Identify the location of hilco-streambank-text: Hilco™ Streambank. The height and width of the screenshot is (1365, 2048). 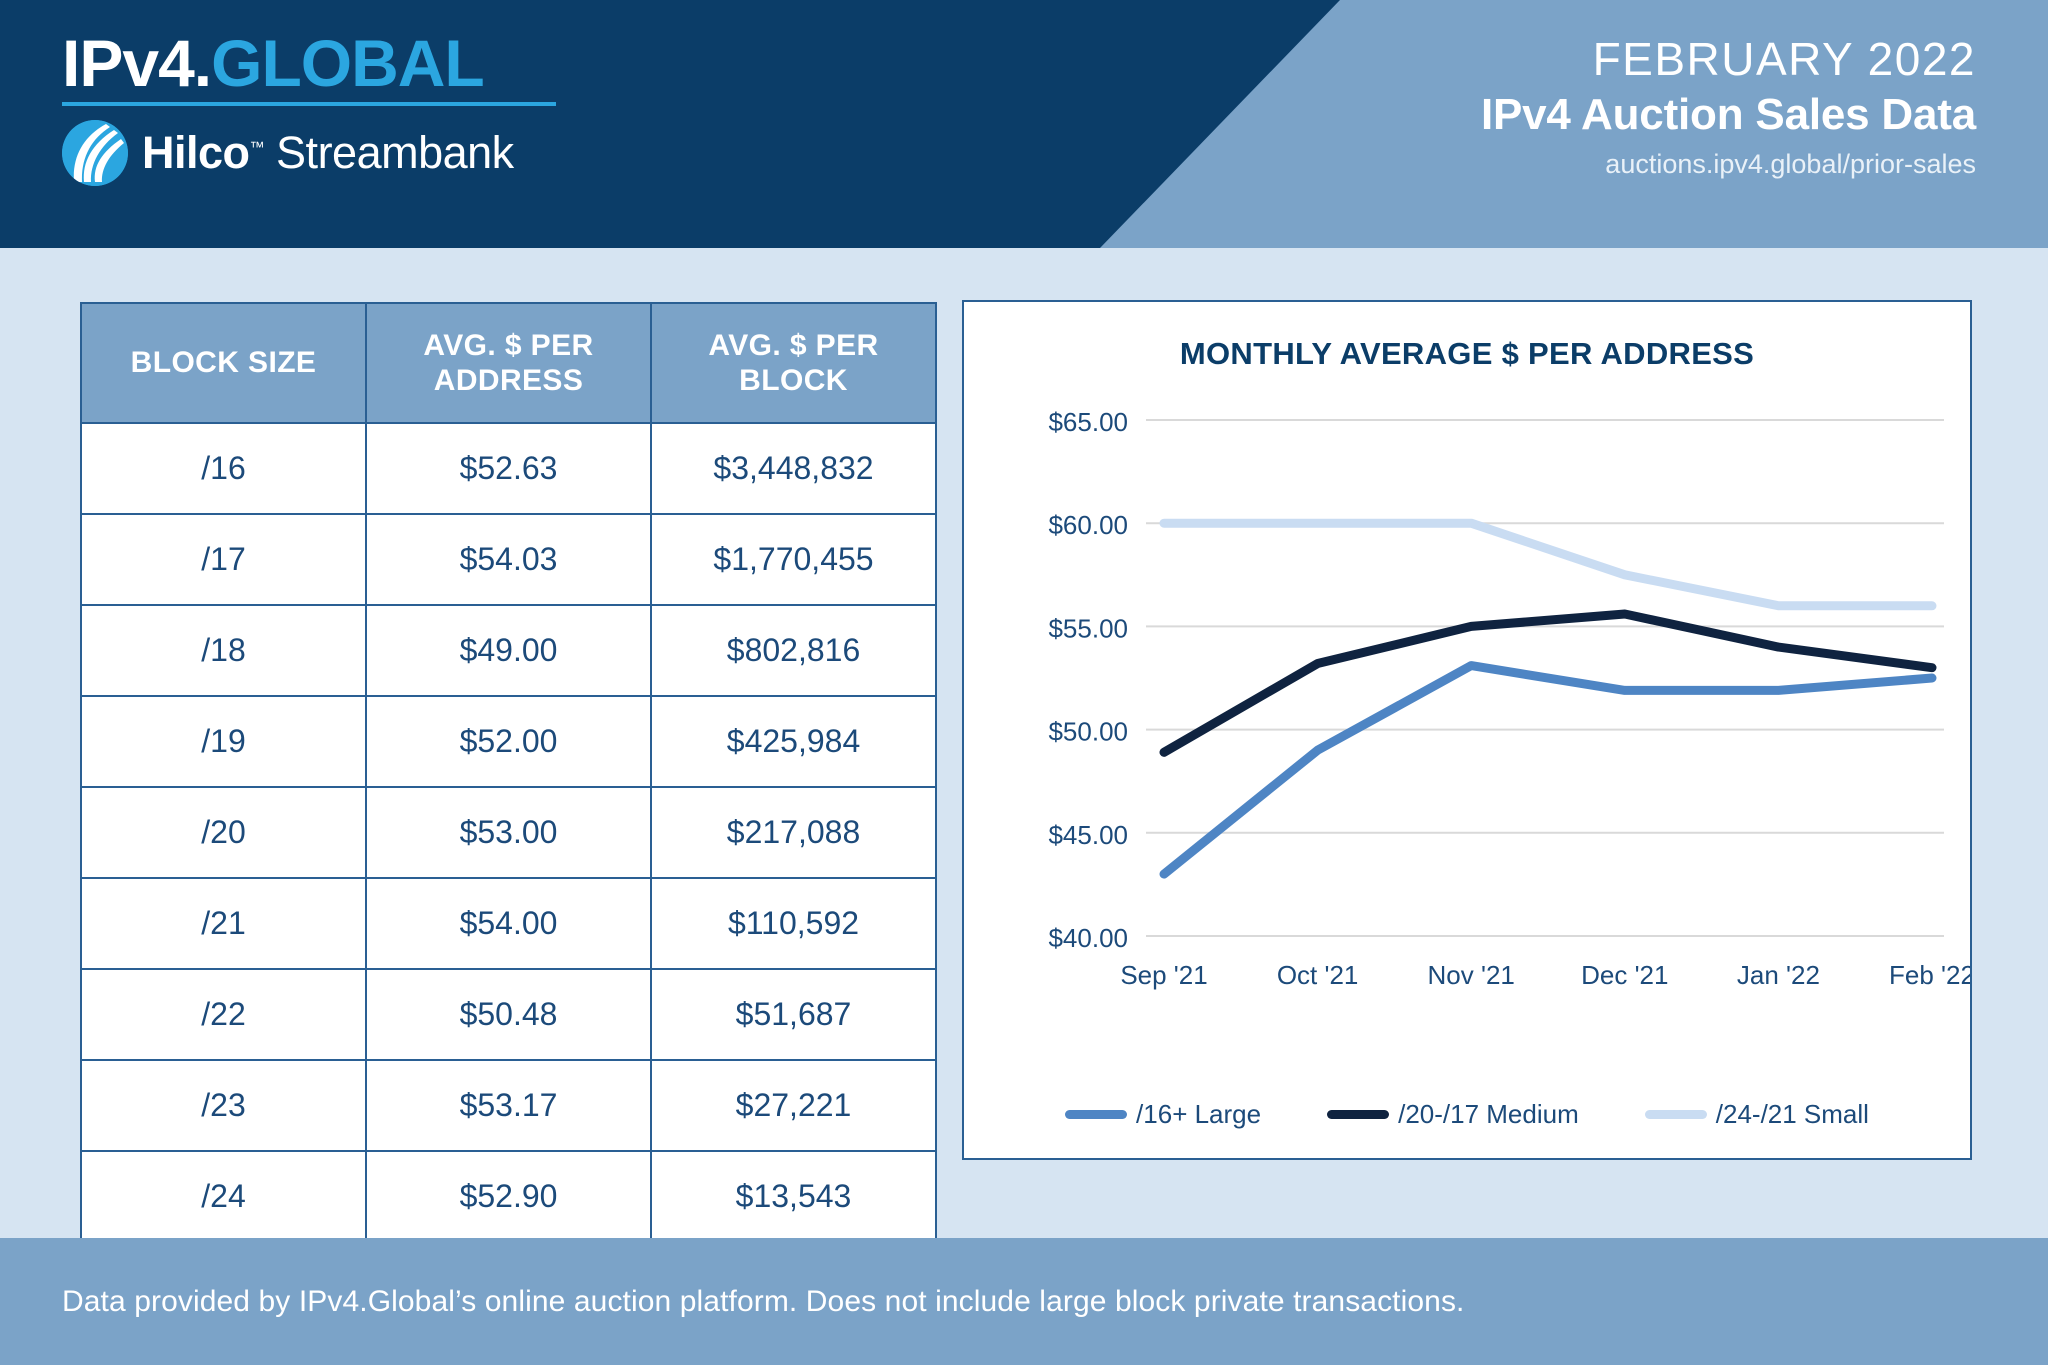
(328, 153).